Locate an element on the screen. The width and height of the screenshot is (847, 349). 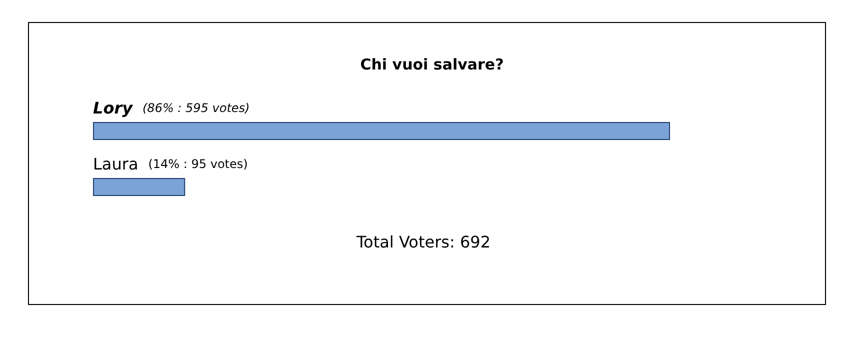
y-tick-label: Lory is located at coordinates (113, 108).